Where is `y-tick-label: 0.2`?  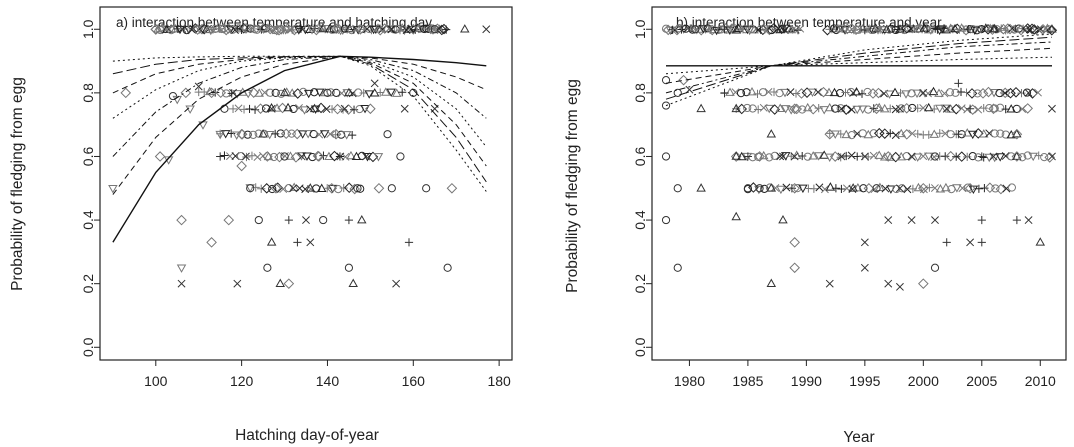 y-tick-label: 0.2 is located at coordinates (640, 284).